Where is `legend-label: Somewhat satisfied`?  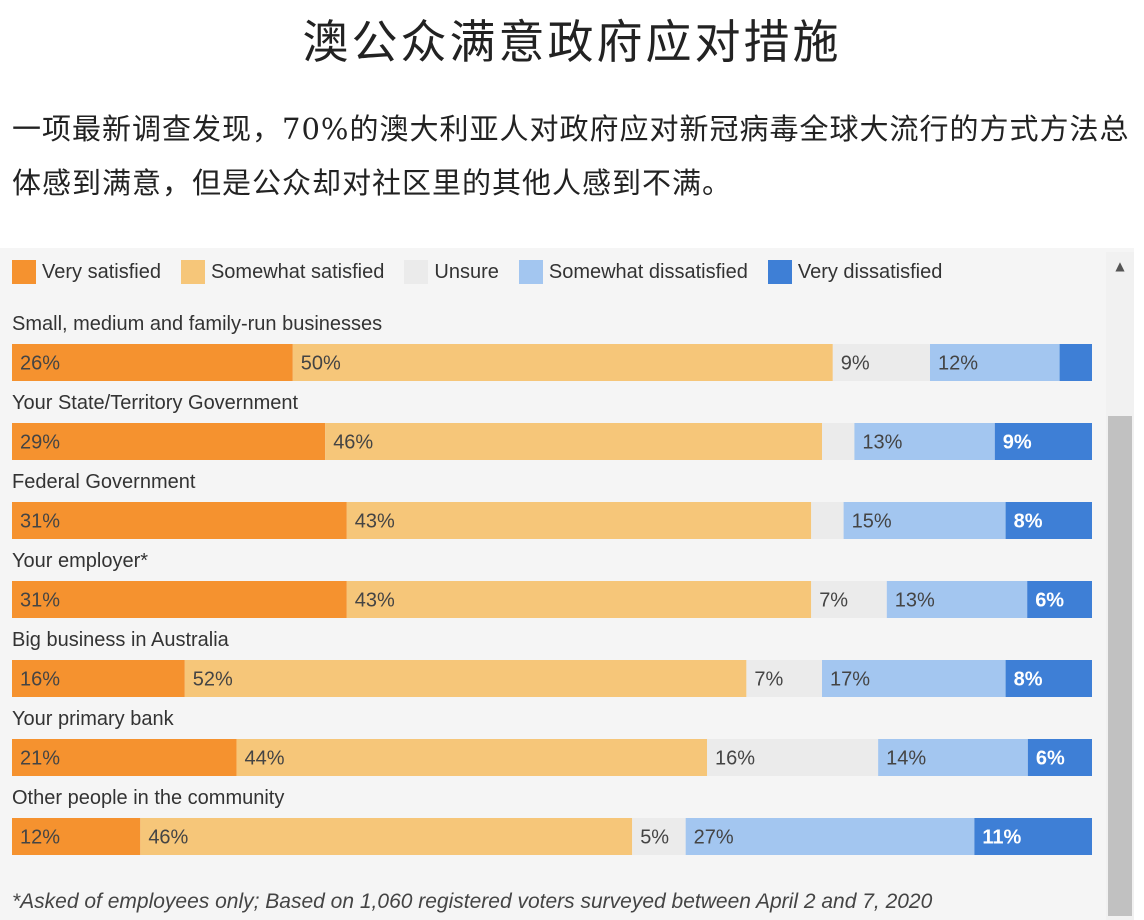
legend-label: Somewhat satisfied is located at coordinates (297, 271).